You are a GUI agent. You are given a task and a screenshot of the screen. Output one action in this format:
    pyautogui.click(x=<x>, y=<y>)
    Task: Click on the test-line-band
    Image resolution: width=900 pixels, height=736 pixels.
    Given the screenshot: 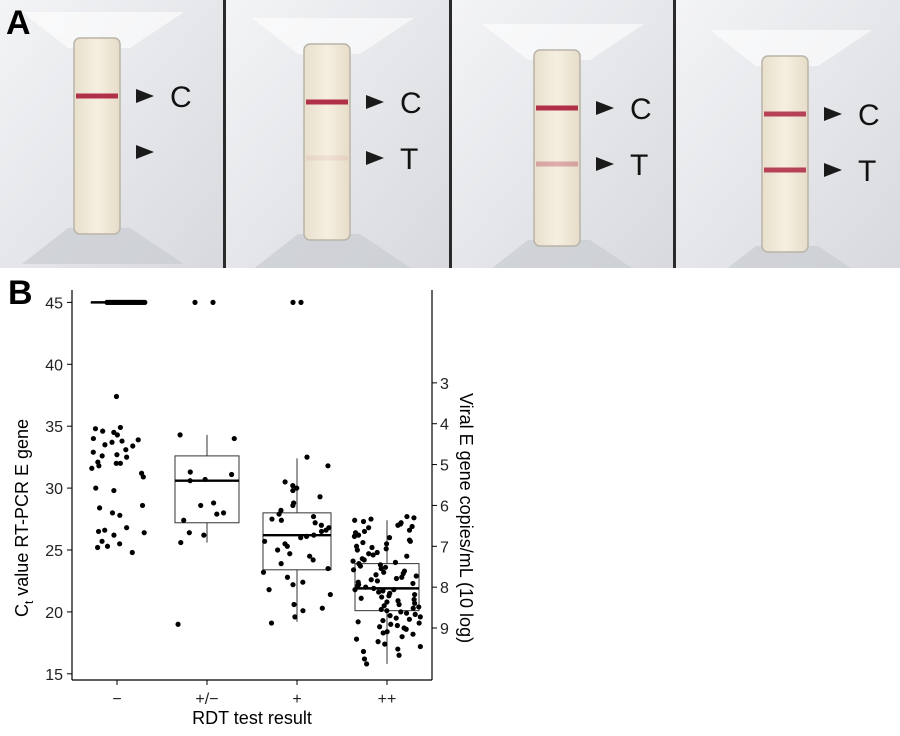 What is the action you would take?
    pyautogui.click(x=327, y=158)
    